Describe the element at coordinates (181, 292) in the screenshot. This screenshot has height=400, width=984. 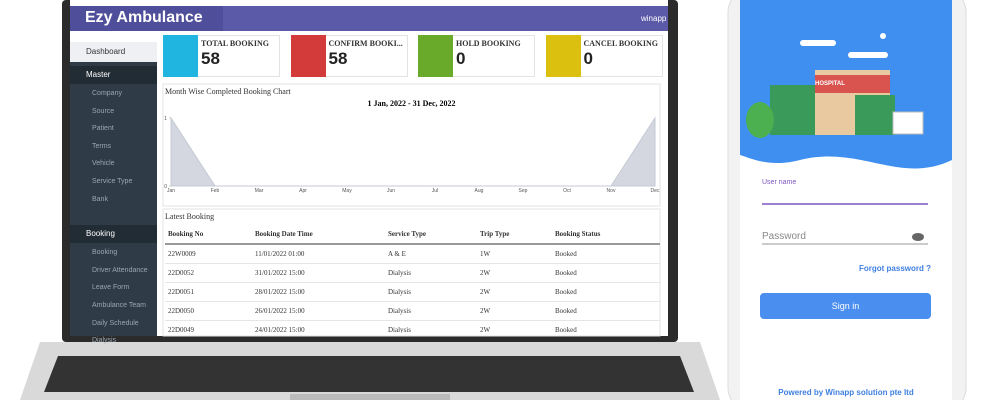
I see `table-cell: 22D0051` at that location.